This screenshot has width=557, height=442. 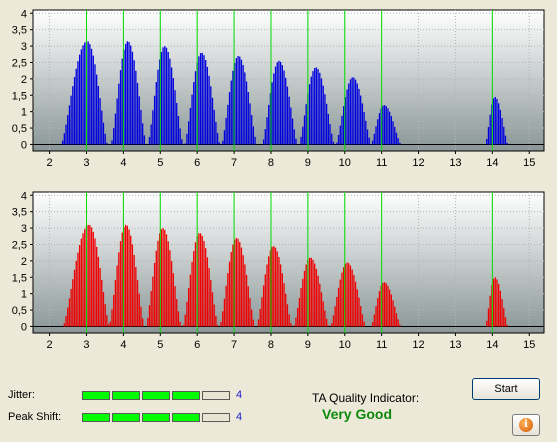 What do you see at coordinates (366, 398) in the screenshot?
I see `ta-quality-label: TA Quality Indicator:` at bounding box center [366, 398].